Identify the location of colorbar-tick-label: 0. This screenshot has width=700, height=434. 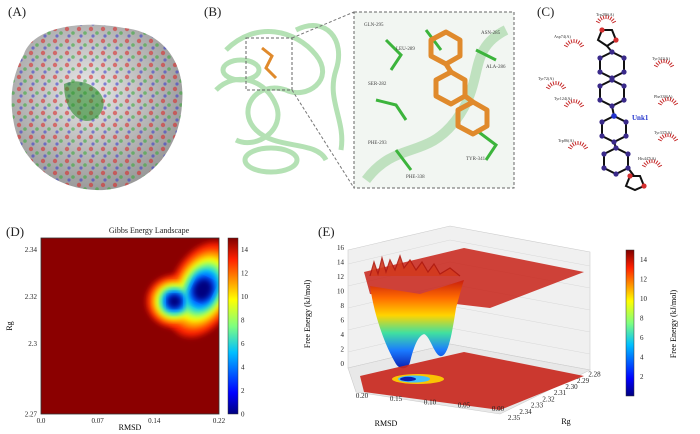
(243, 415).